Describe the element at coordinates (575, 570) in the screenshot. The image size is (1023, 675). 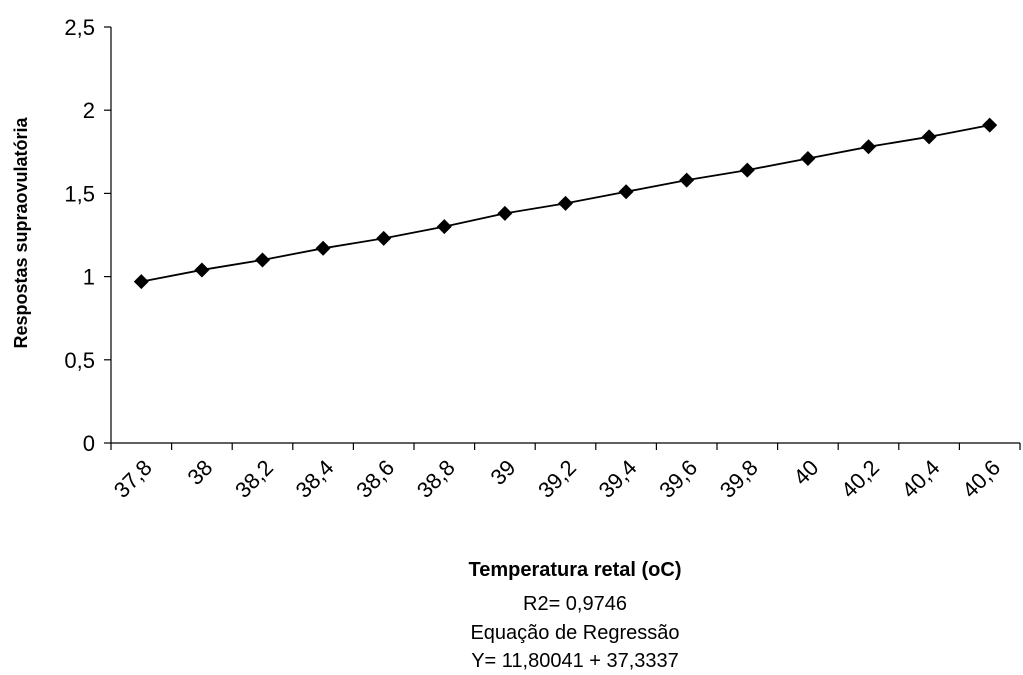
I see `x-axis-label: Temperatura retal (oC)` at that location.